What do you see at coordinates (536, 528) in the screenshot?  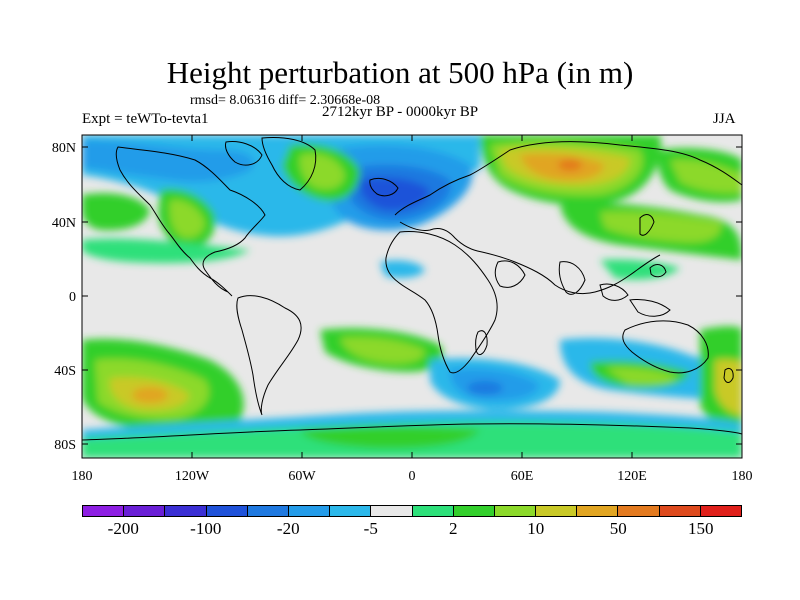 I see `colorbar-label: 10` at bounding box center [536, 528].